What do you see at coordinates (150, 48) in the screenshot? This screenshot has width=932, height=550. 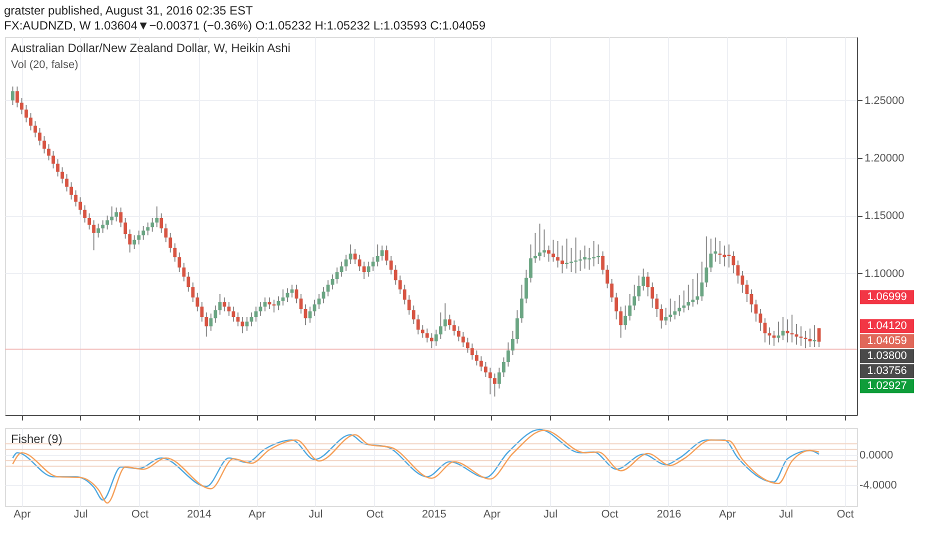 I see `chart-title: Australian Dollar/New Zealand Dollar, W, Heikin Ashi` at bounding box center [150, 48].